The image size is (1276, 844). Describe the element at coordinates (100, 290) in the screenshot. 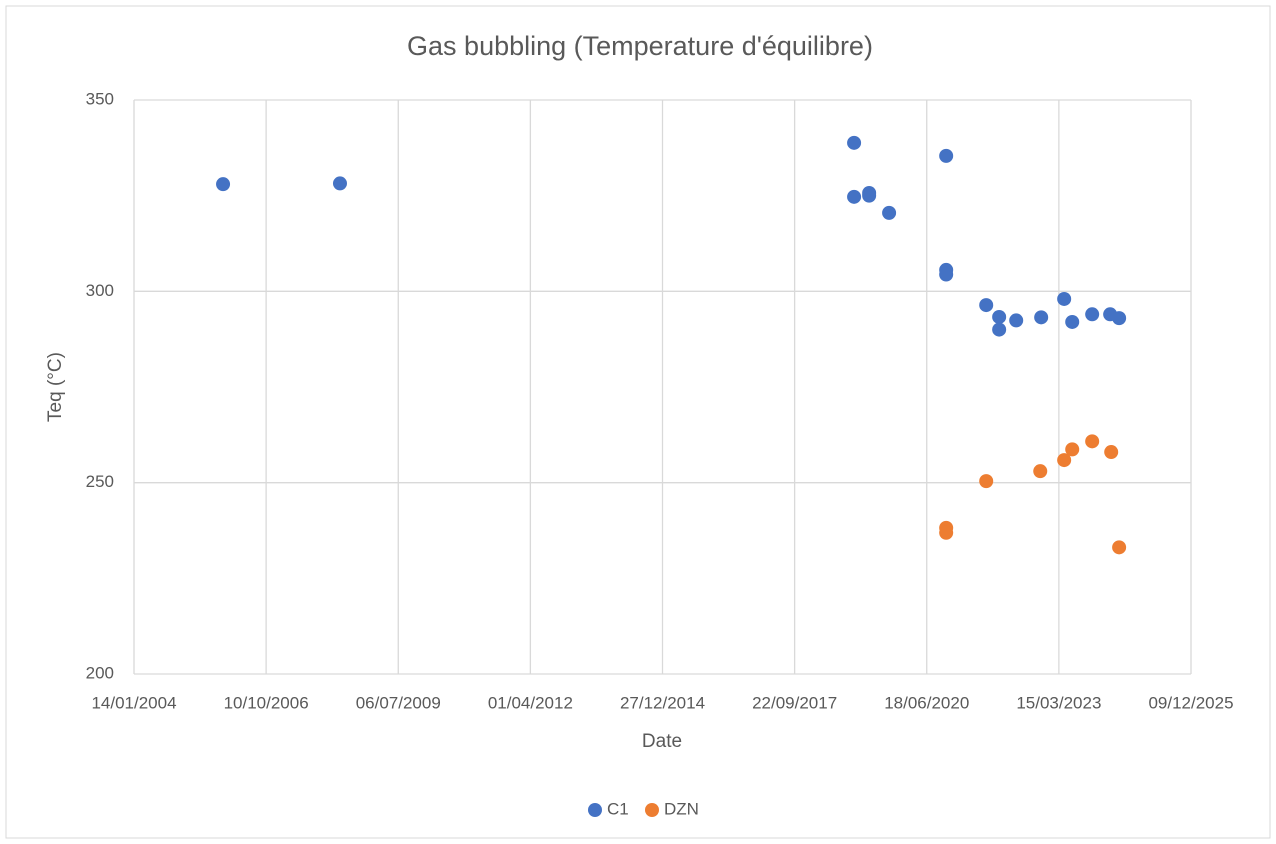

I see `y-tick-label: 300` at that location.